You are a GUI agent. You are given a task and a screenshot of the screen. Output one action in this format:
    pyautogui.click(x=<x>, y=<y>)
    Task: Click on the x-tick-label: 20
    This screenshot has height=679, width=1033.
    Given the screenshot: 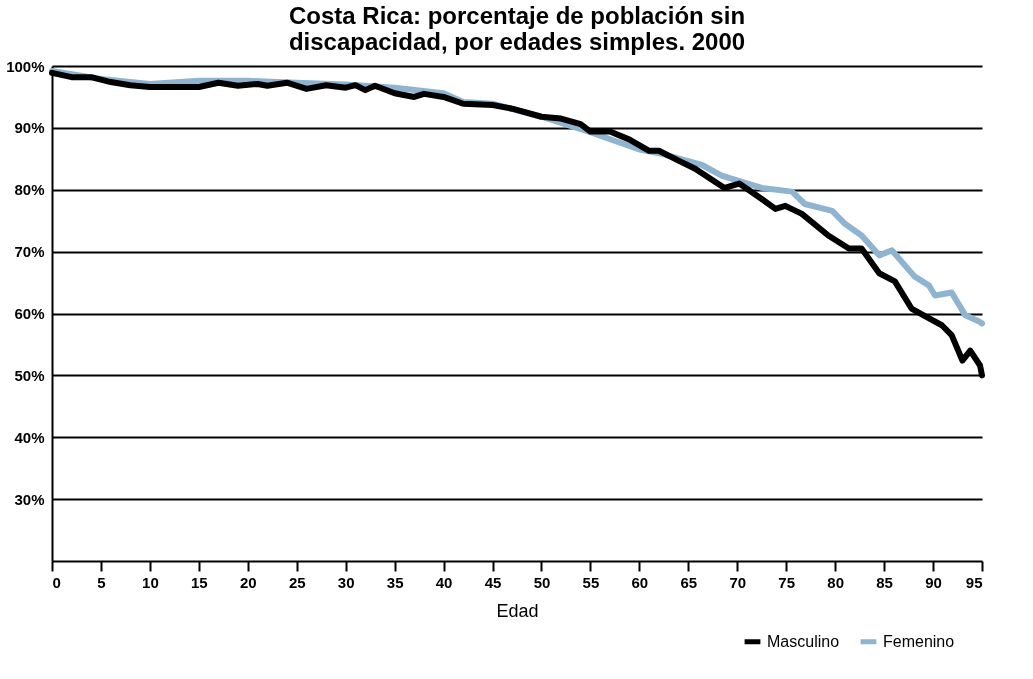 What is the action you would take?
    pyautogui.click(x=248, y=582)
    